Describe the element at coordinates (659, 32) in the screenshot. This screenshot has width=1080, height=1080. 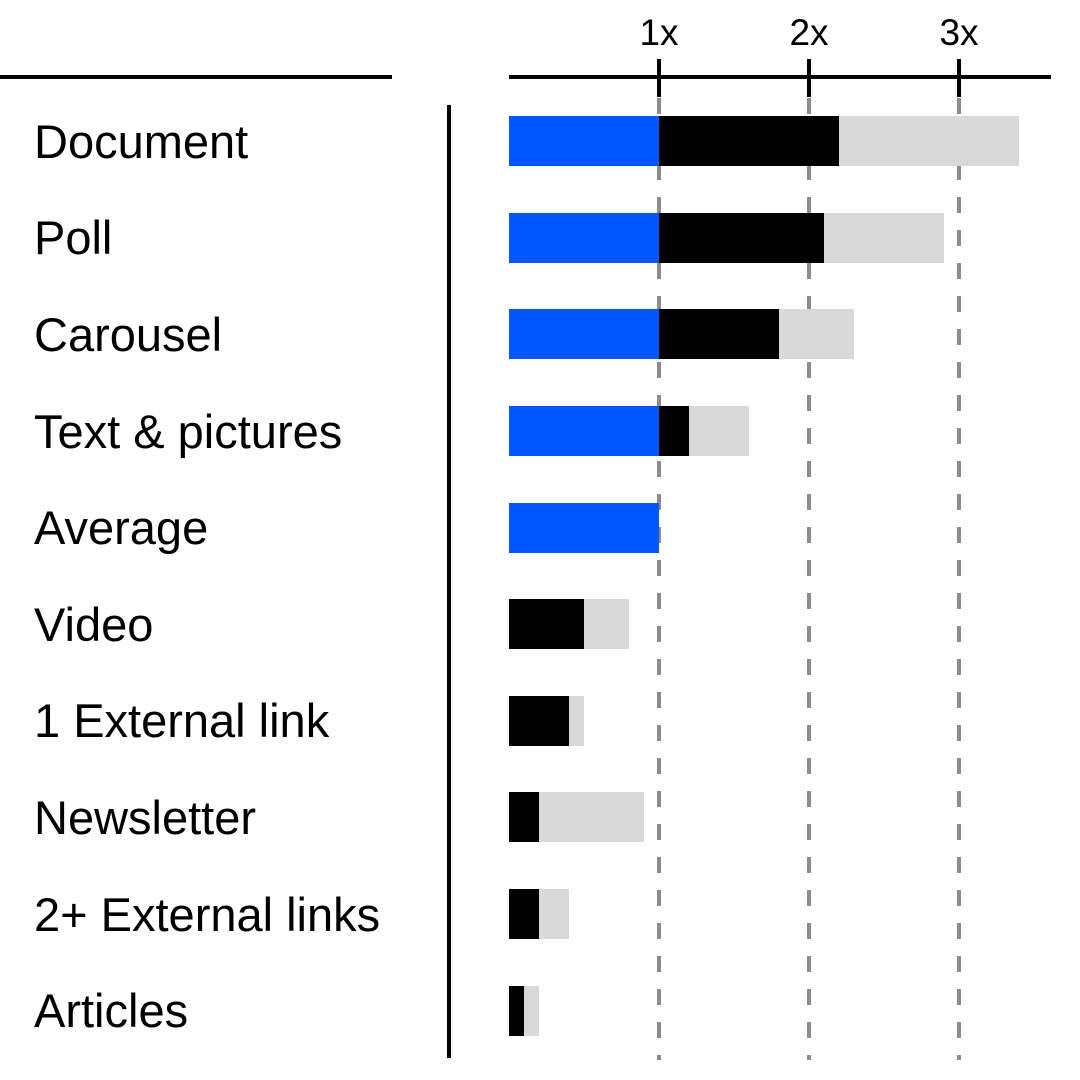
I see `x-axis-tick-label: 1x` at that location.